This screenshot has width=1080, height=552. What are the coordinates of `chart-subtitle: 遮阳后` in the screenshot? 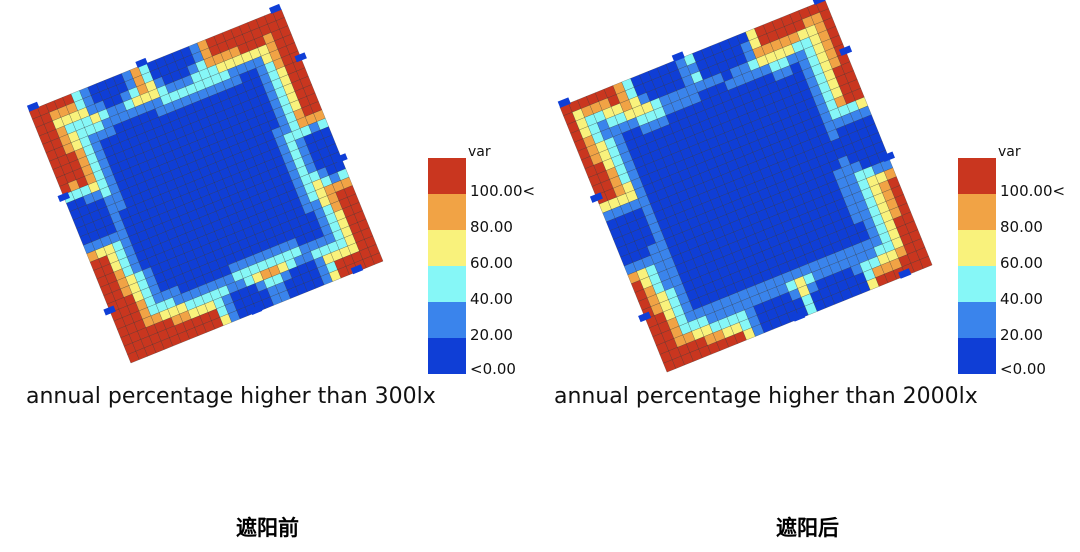 It's located at (807, 527).